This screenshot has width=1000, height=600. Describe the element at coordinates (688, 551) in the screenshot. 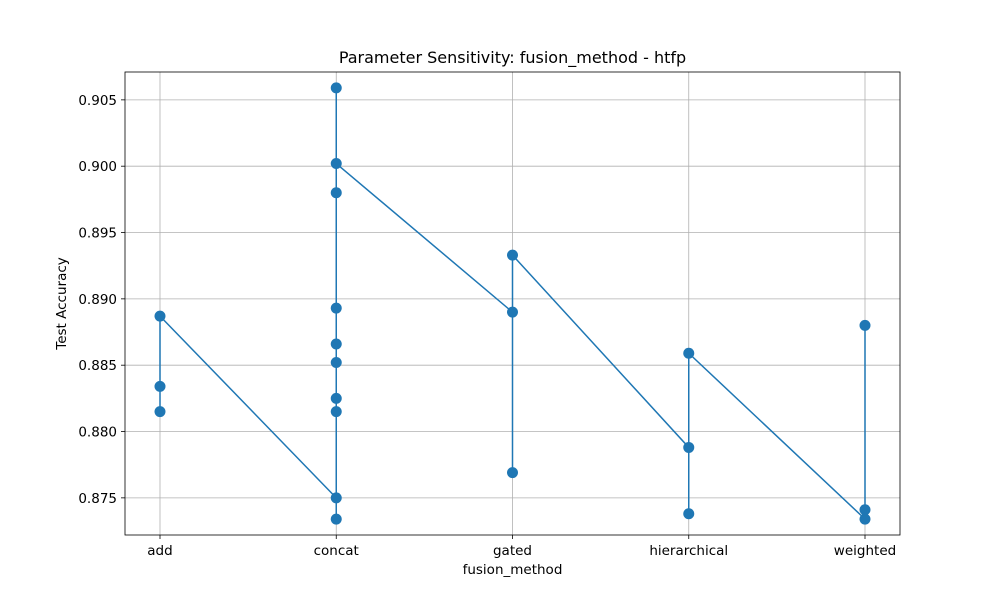

I see `x-tick-label: hierarchical` at that location.